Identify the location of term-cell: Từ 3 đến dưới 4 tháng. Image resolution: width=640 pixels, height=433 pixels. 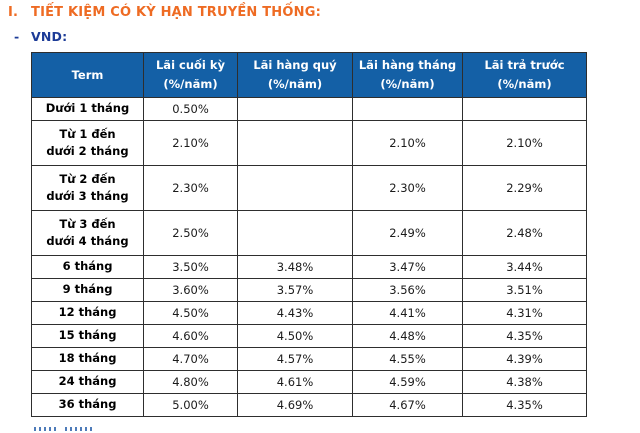
(87, 233).